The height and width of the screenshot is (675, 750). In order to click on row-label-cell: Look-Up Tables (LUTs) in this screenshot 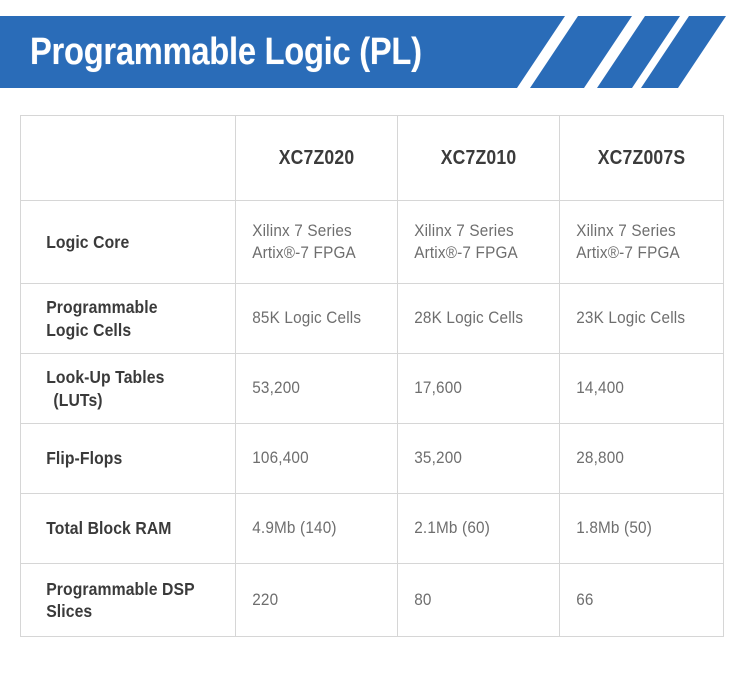, I will do `click(128, 388)`.